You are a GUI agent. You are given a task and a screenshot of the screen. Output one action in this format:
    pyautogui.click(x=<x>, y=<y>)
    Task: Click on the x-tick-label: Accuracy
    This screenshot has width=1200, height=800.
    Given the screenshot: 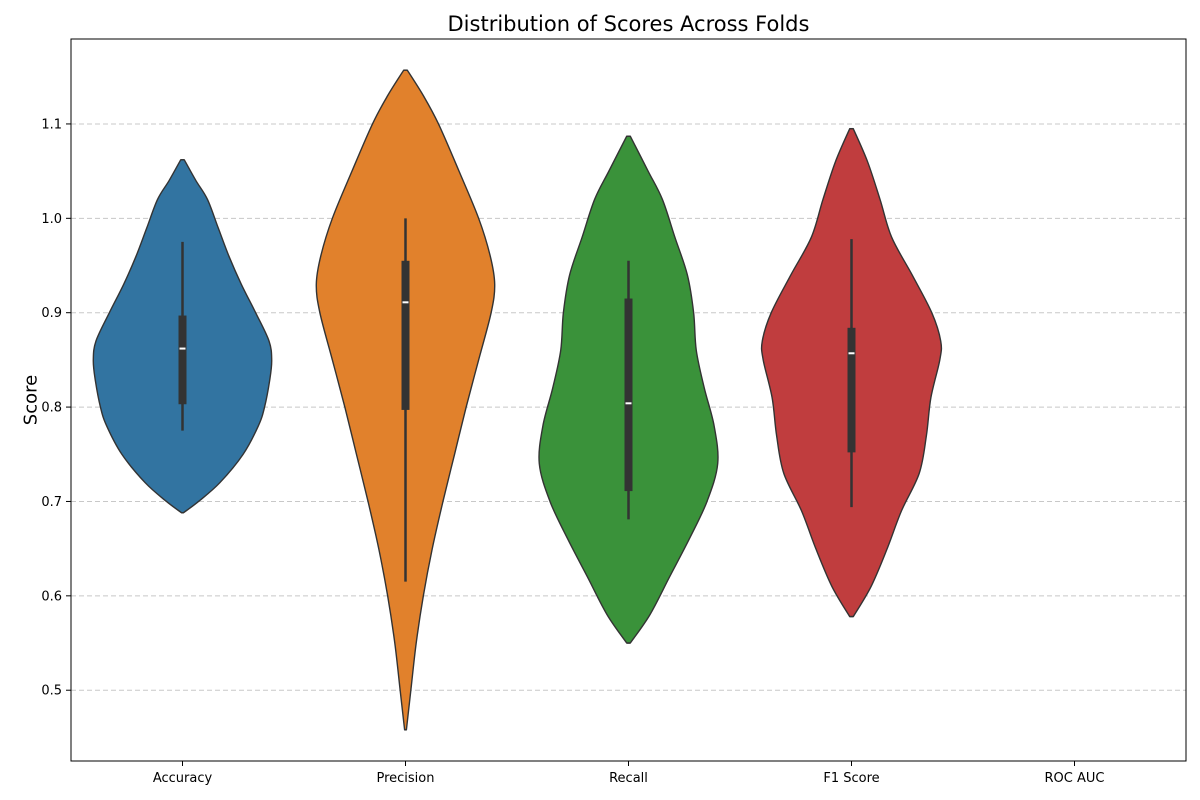 What is the action you would take?
    pyautogui.click(x=183, y=778)
    